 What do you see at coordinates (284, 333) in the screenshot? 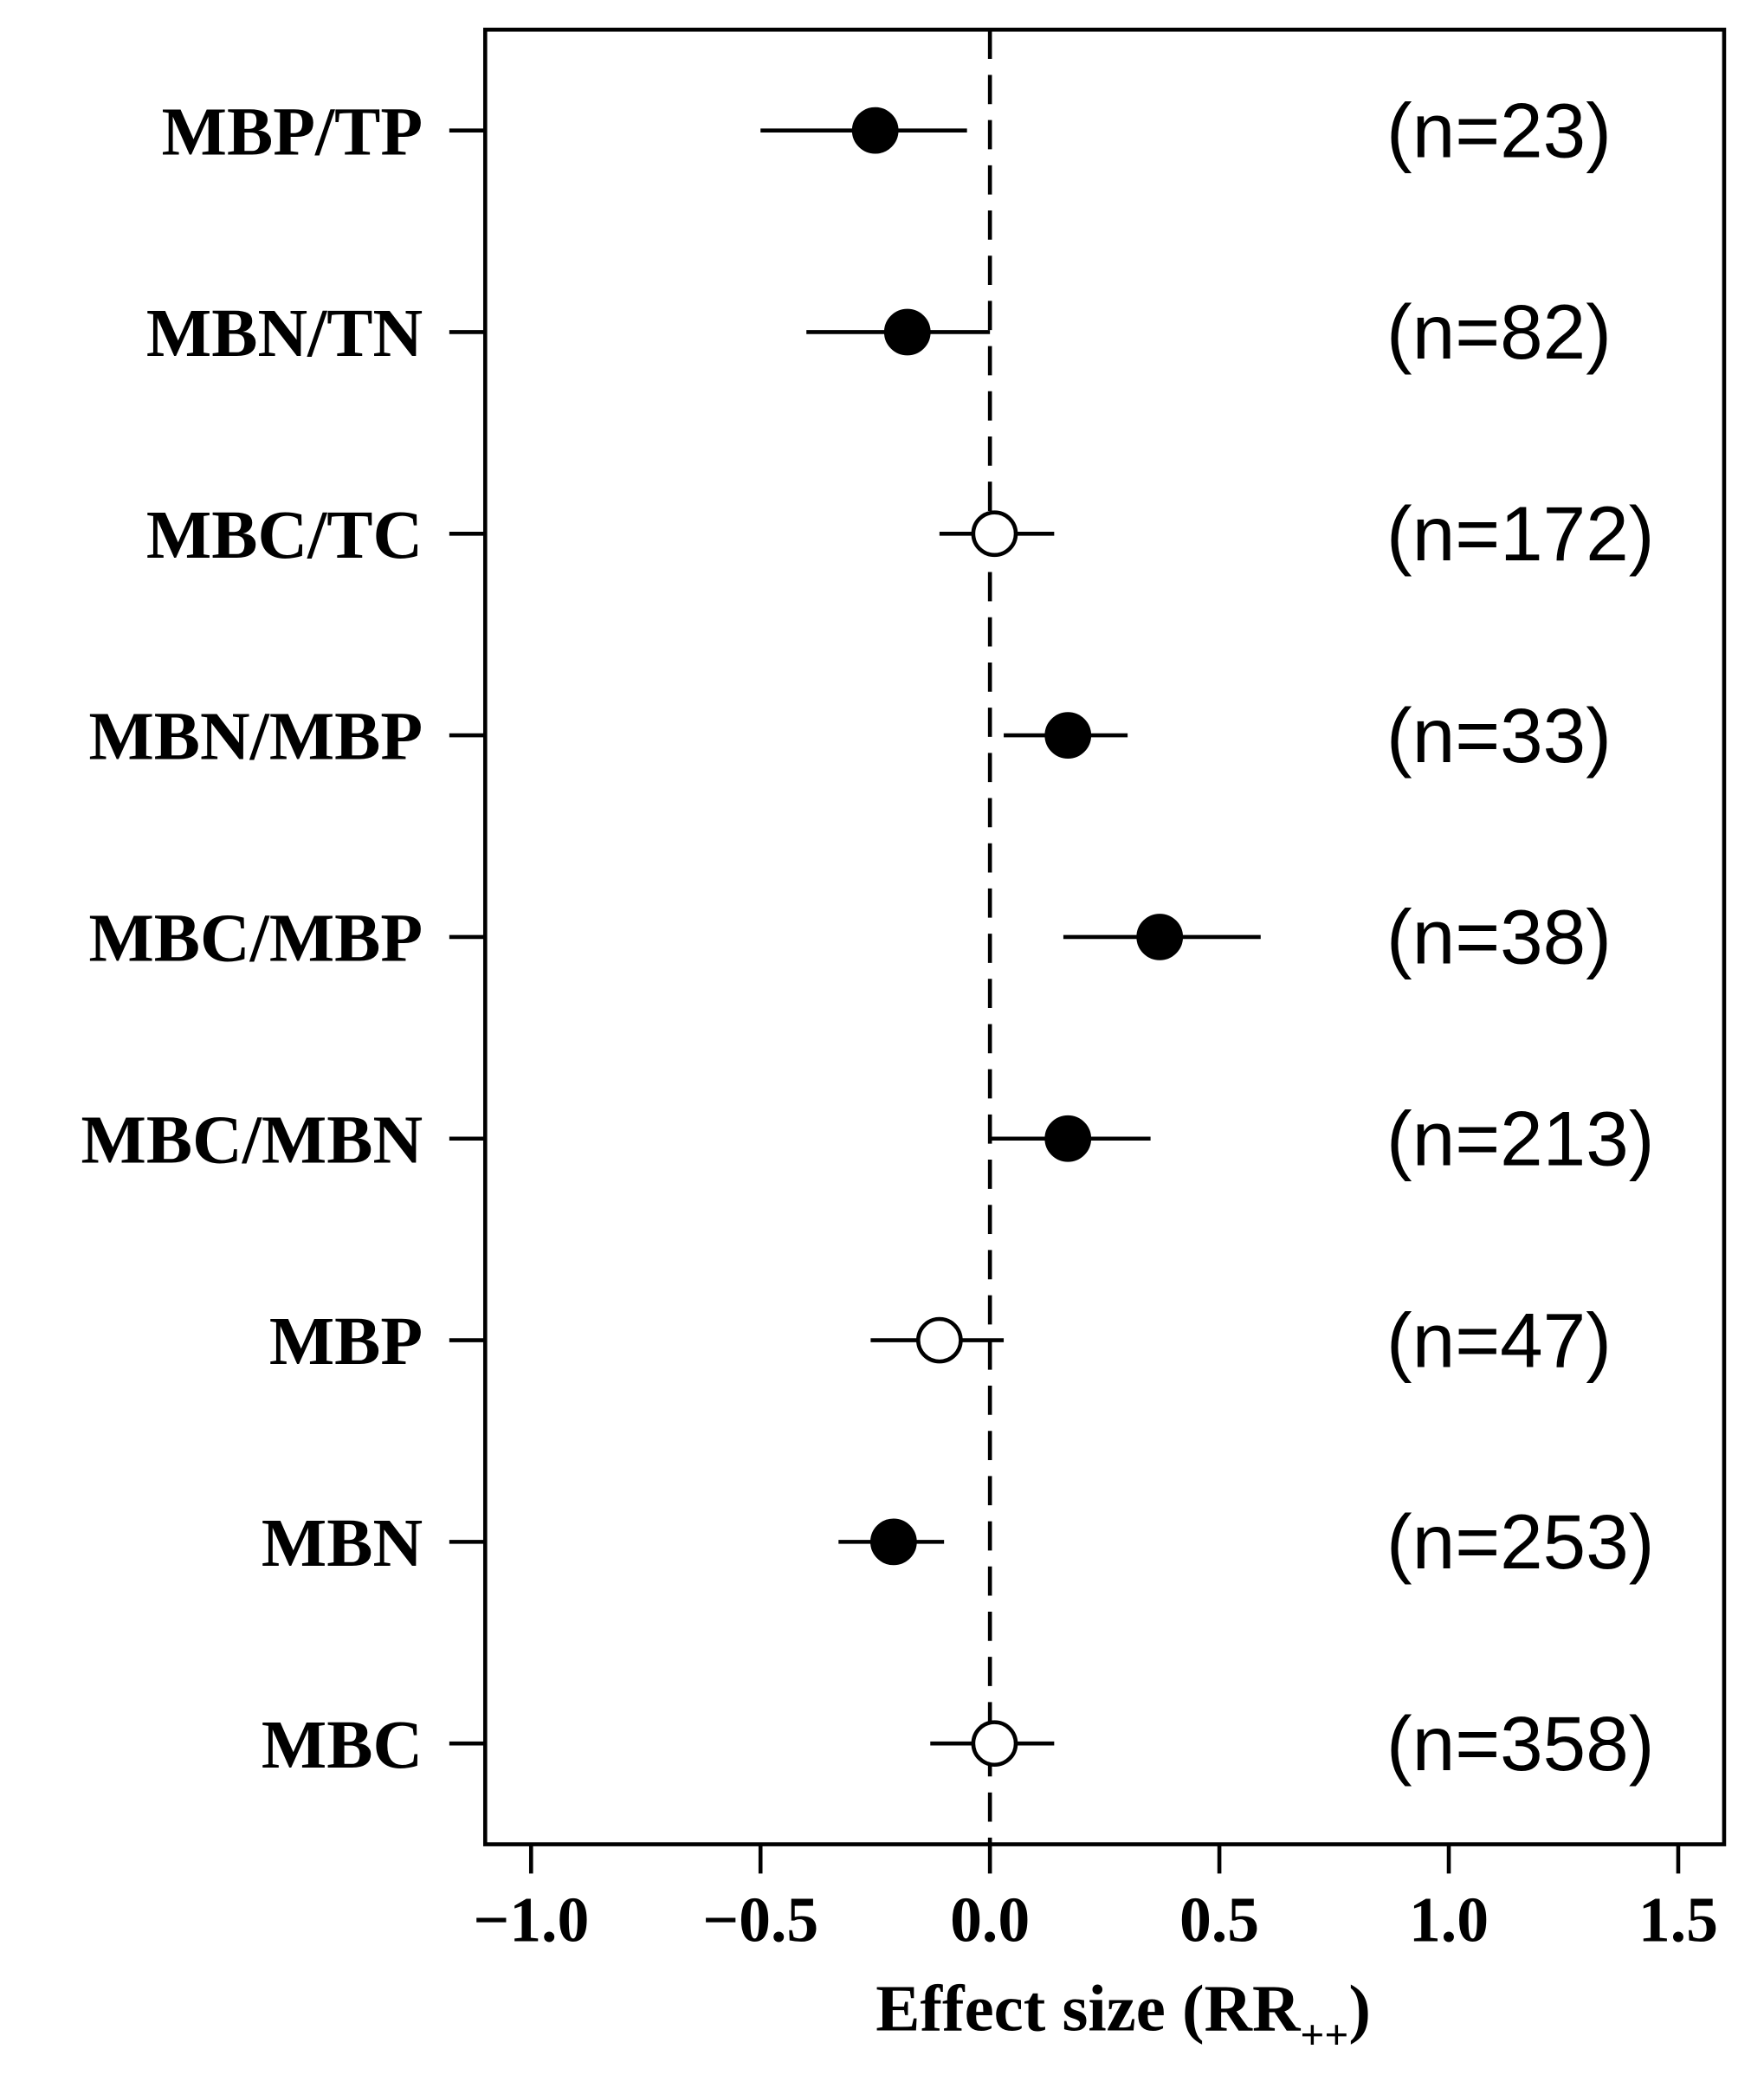
I see `y-tick-label: MBN/TN` at bounding box center [284, 333].